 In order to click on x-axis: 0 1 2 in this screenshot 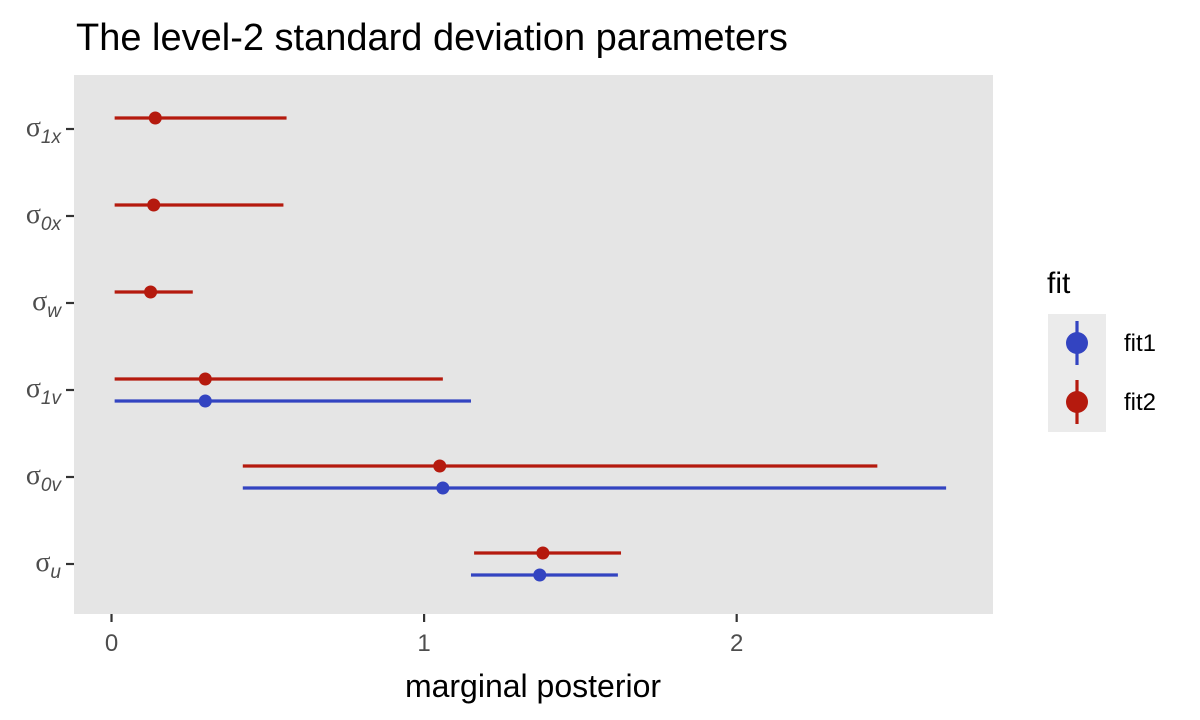, I will do `click(424, 635)`.